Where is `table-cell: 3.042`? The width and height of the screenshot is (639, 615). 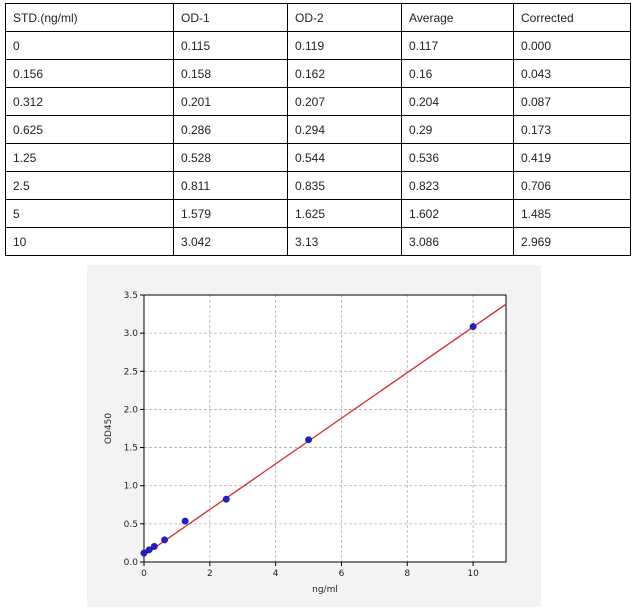
table-cell: 3.042 is located at coordinates (230, 241).